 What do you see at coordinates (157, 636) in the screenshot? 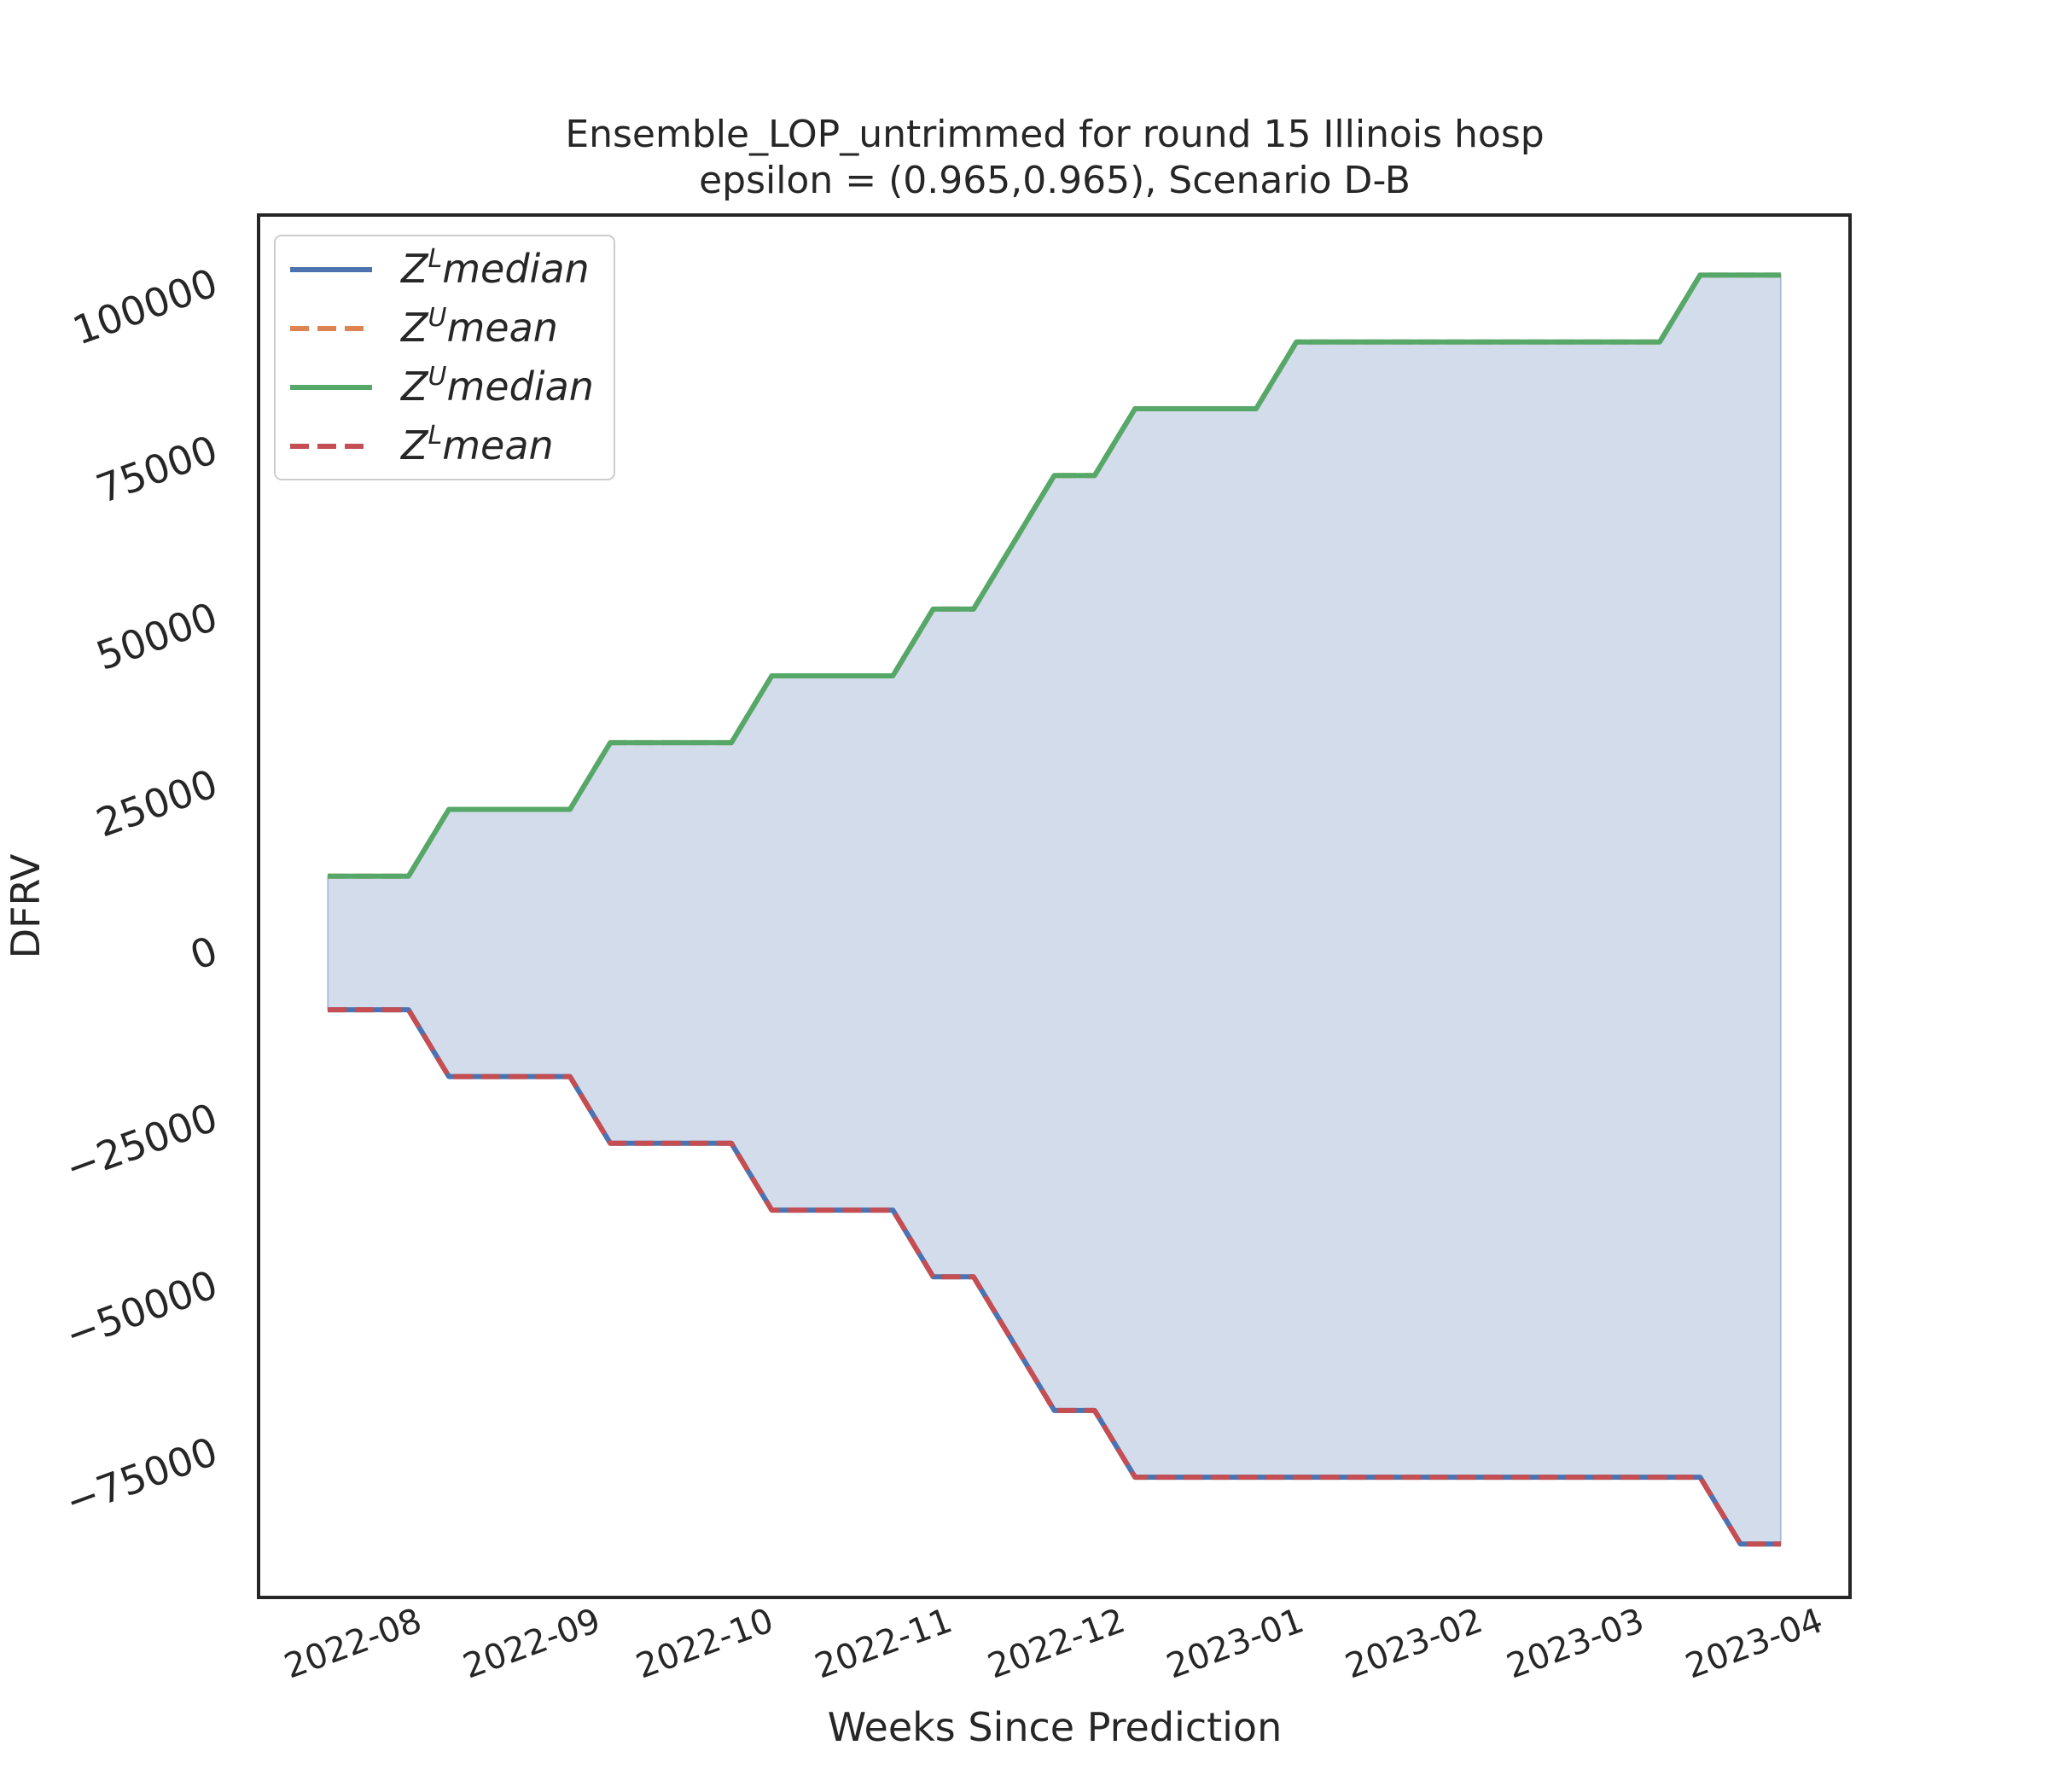
I see `y-tick-label: 50000` at bounding box center [157, 636].